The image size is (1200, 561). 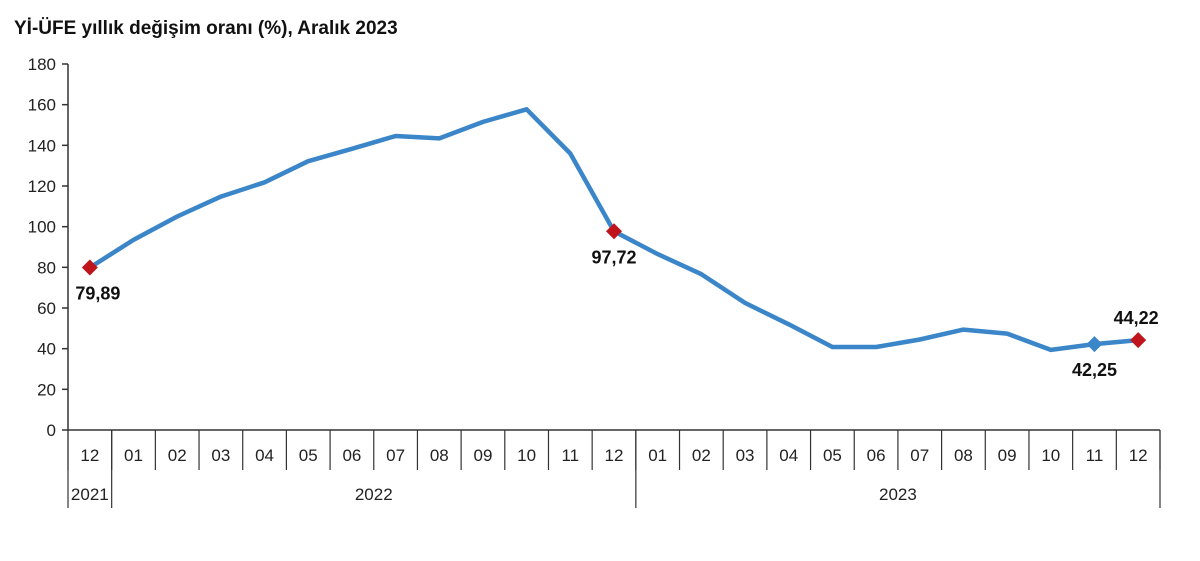 I want to click on y-tick-label: 80, so click(x=46, y=267).